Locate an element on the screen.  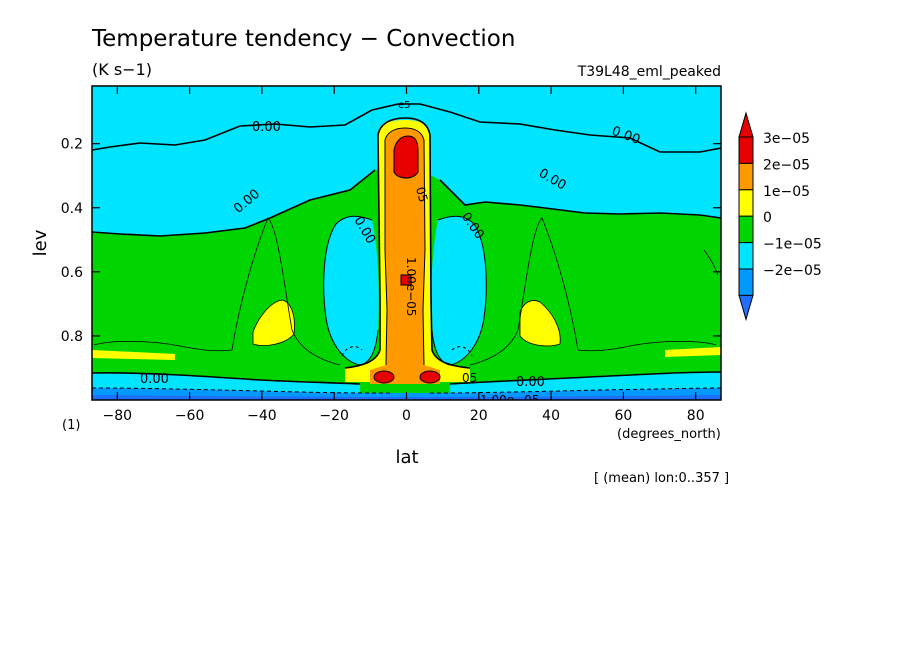
legend-label: −1e−05 is located at coordinates (792, 245).